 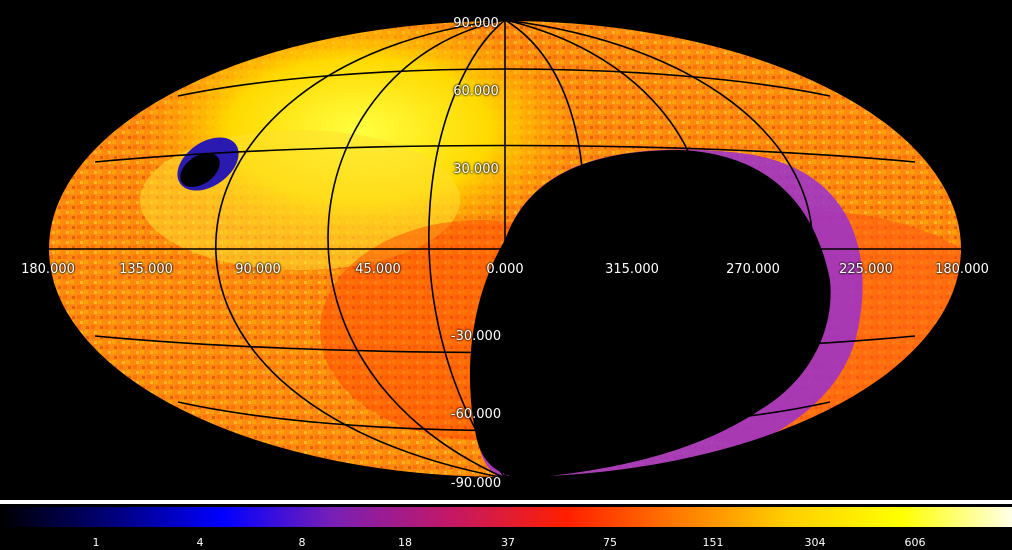 I want to click on dark-spot, so click(x=208, y=164).